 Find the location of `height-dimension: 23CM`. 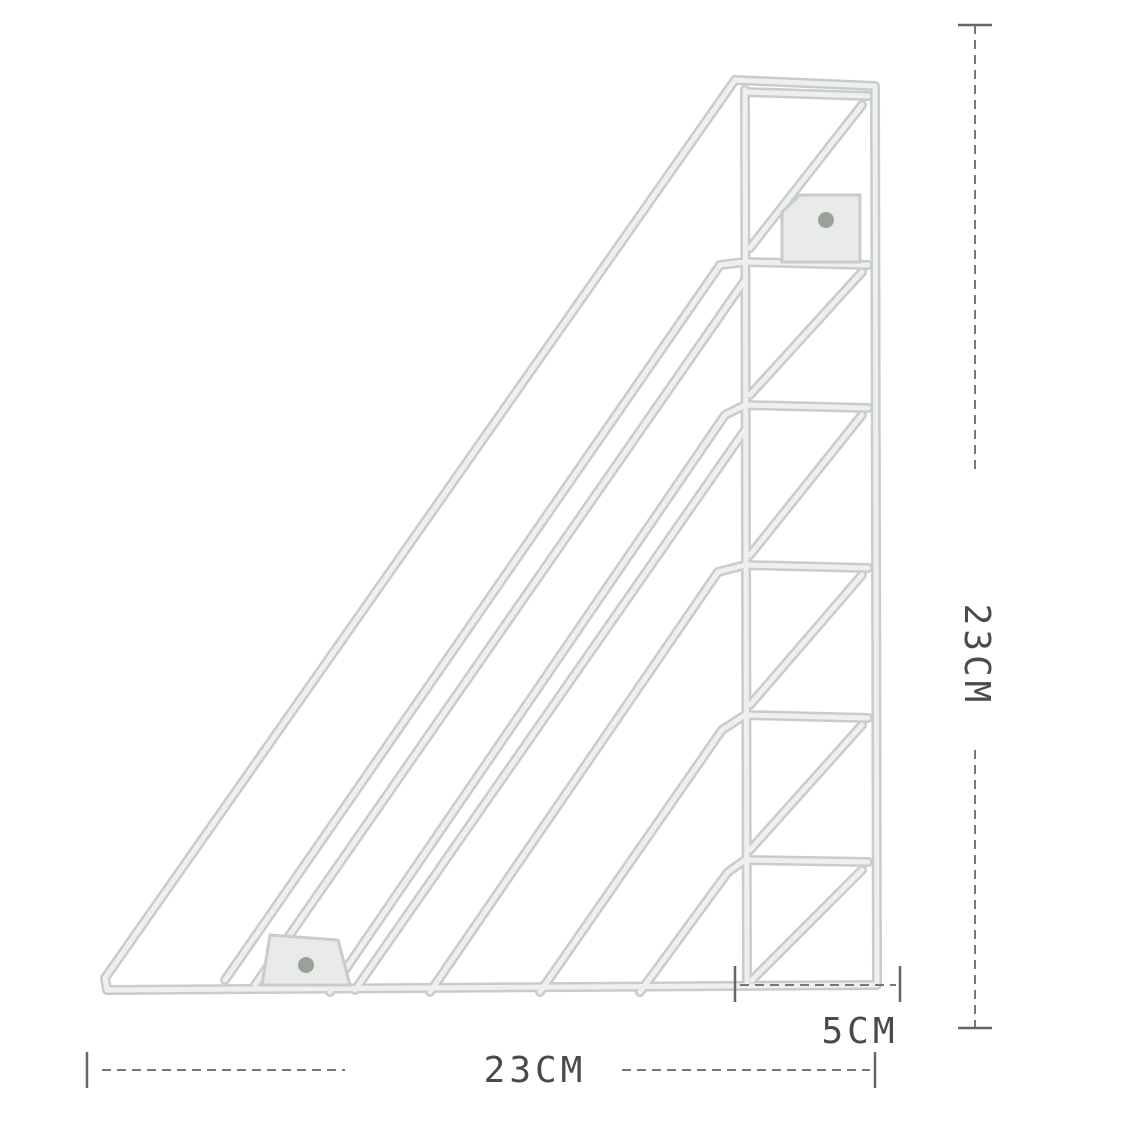

height-dimension: 23CM is located at coordinates (976, 526).